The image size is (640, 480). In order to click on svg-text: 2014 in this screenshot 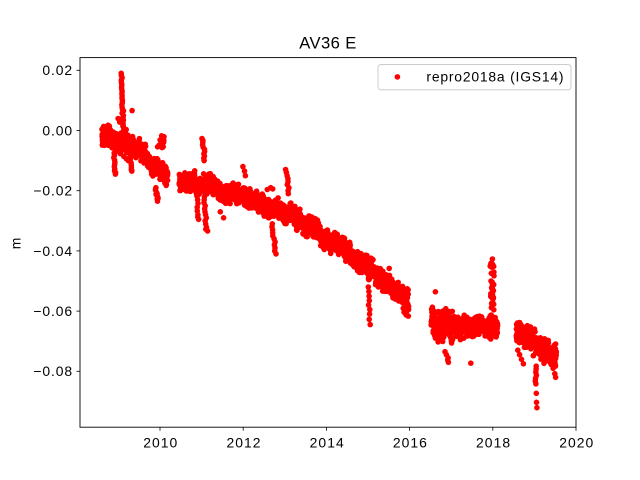, I will do `click(327, 443)`.